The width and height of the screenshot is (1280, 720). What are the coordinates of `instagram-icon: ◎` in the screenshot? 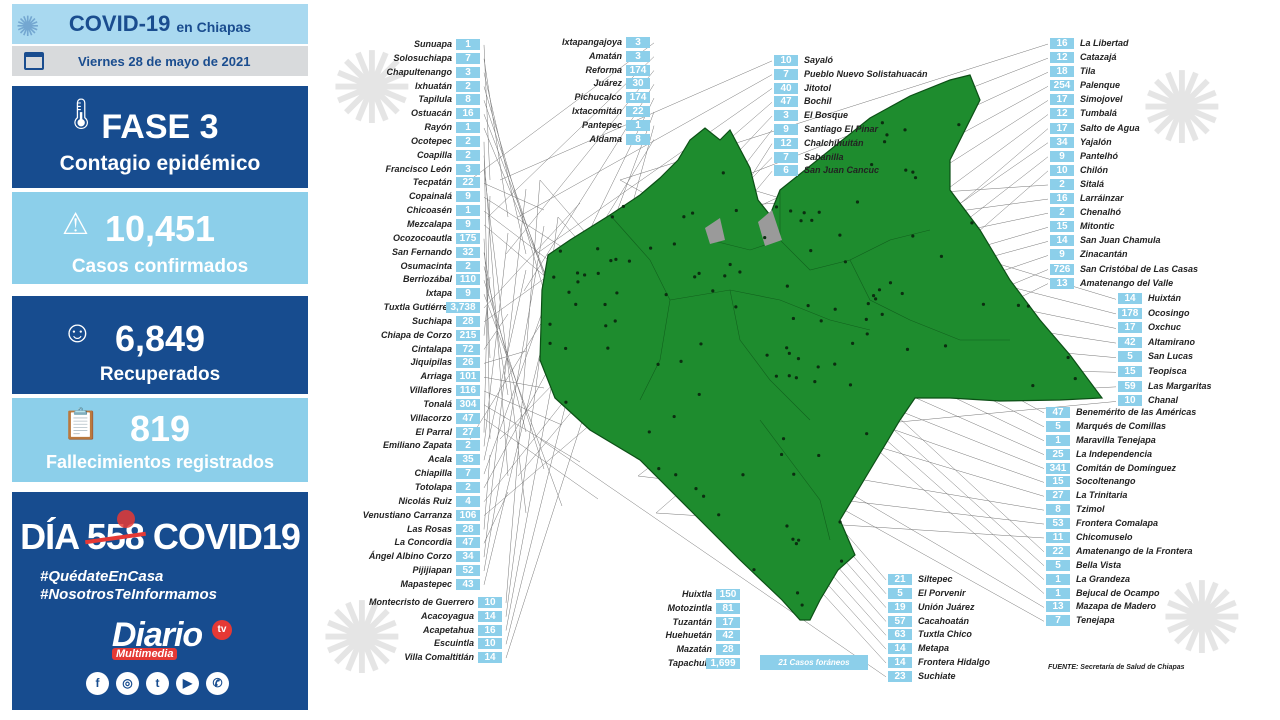 It's located at (127, 683).